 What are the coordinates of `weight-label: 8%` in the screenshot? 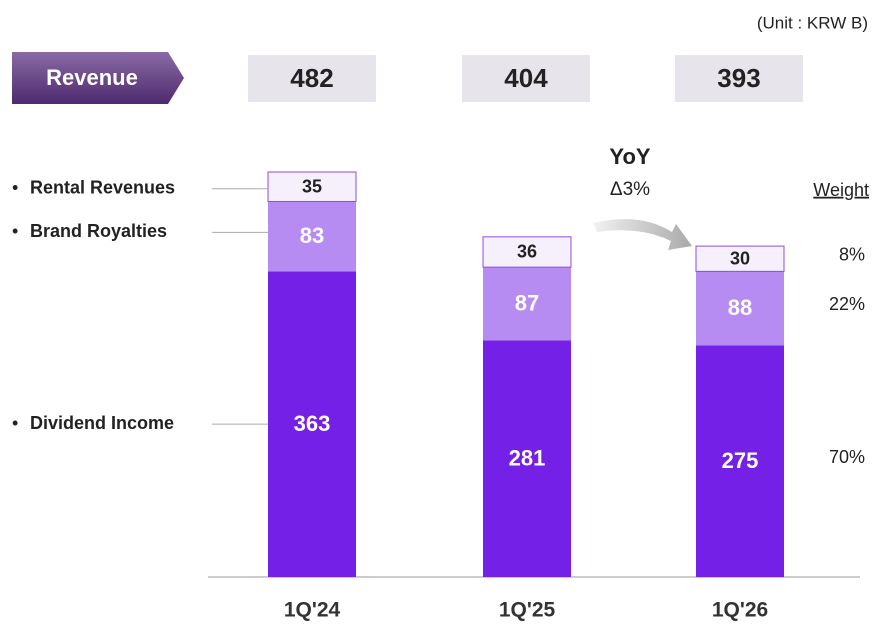 It's located at (852, 254).